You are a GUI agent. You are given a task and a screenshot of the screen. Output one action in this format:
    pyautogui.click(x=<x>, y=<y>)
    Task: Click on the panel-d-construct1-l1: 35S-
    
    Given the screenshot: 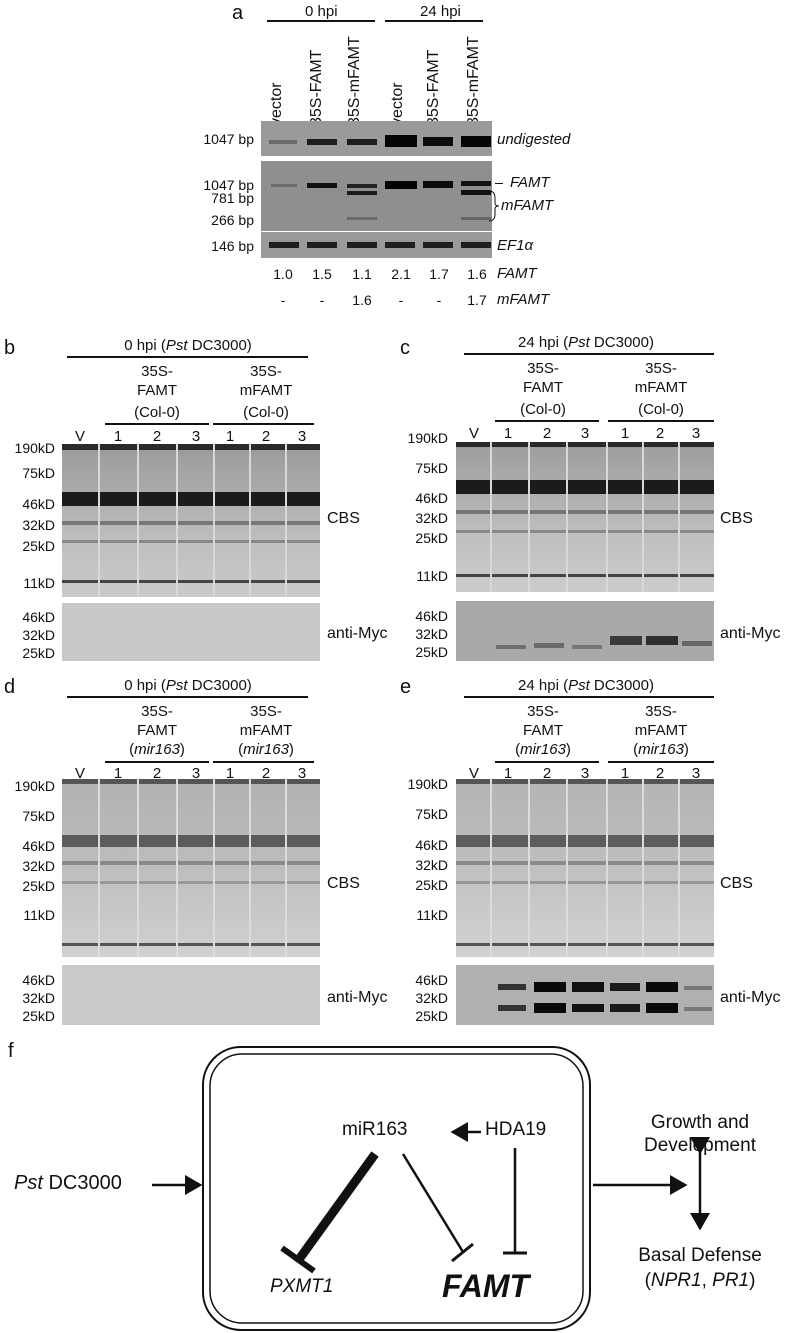 What is the action you would take?
    pyautogui.click(x=157, y=711)
    